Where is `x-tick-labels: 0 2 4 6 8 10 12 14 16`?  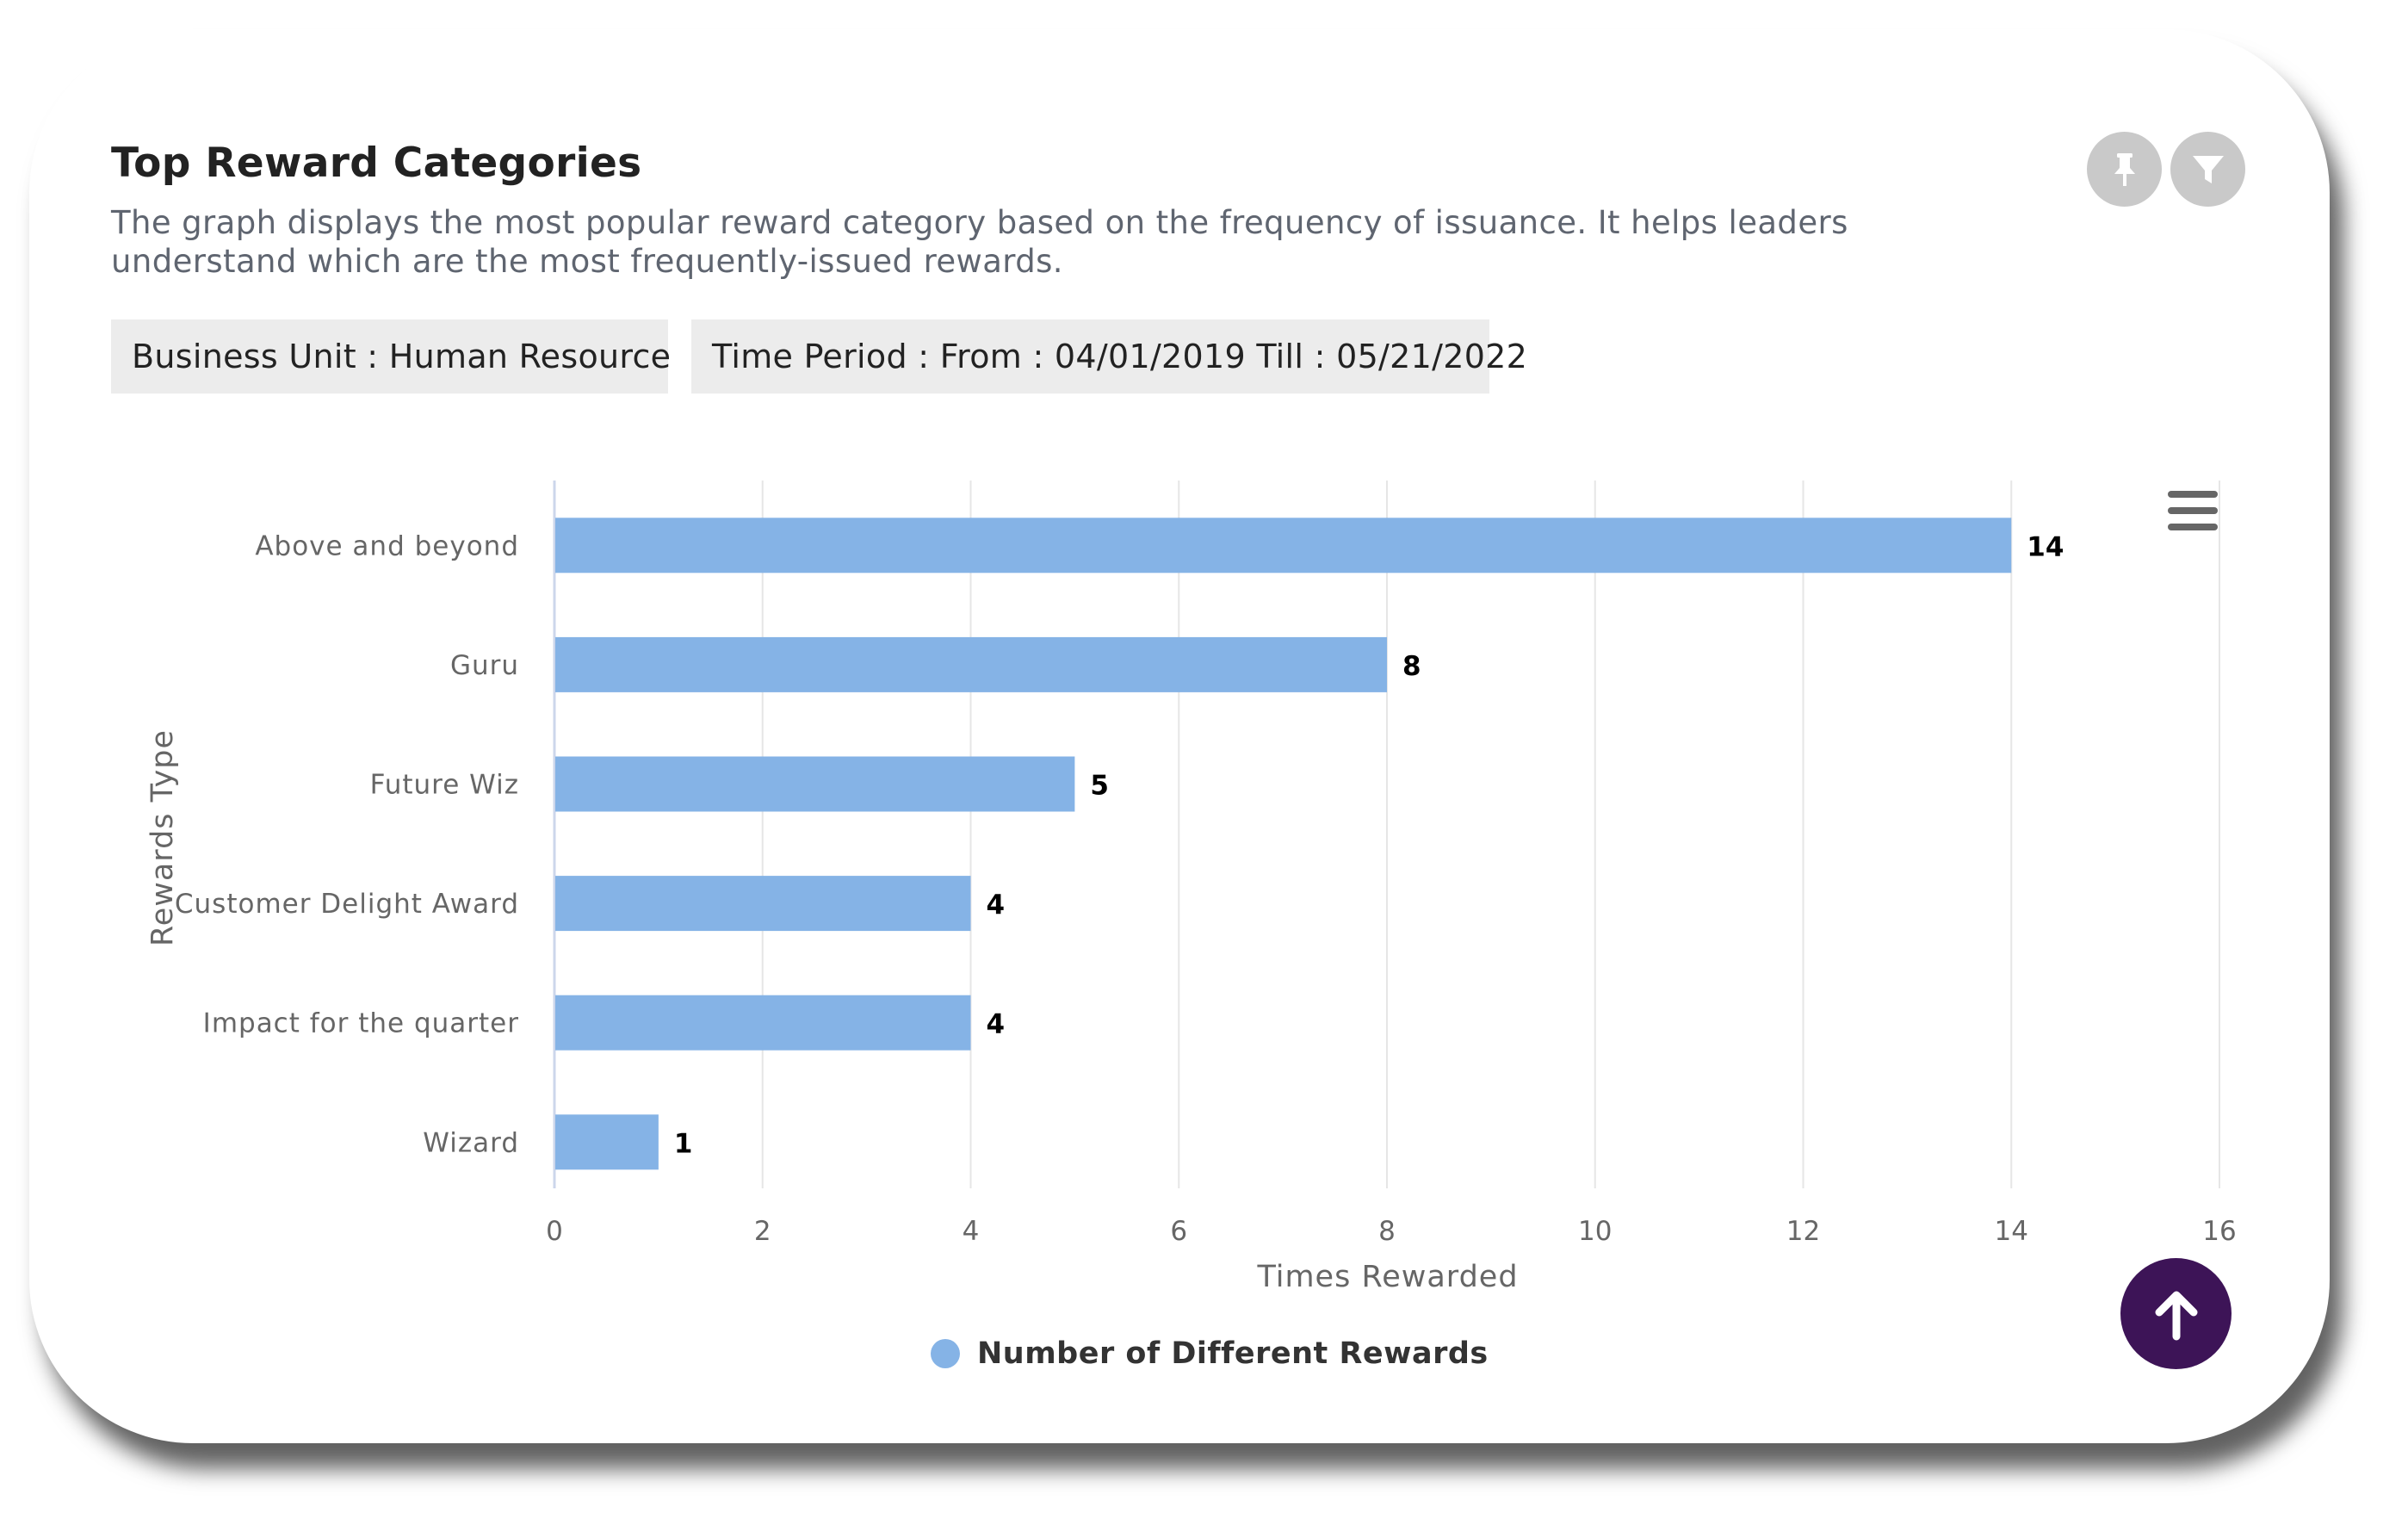
x-tick-labels: 0 2 4 6 8 10 12 14 16 is located at coordinates (1391, 1232).